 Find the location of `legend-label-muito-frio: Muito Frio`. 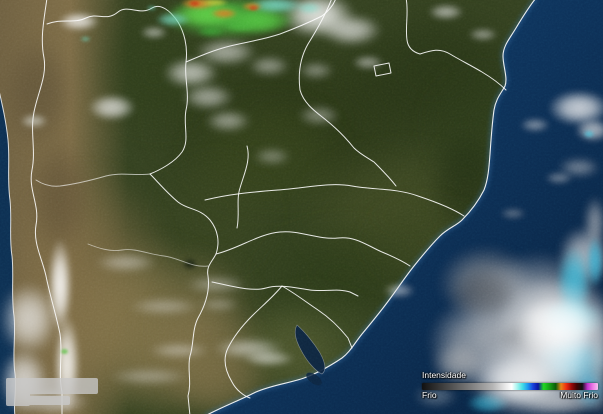

legend-label-muito-frio: Muito Frio is located at coordinates (579, 394).